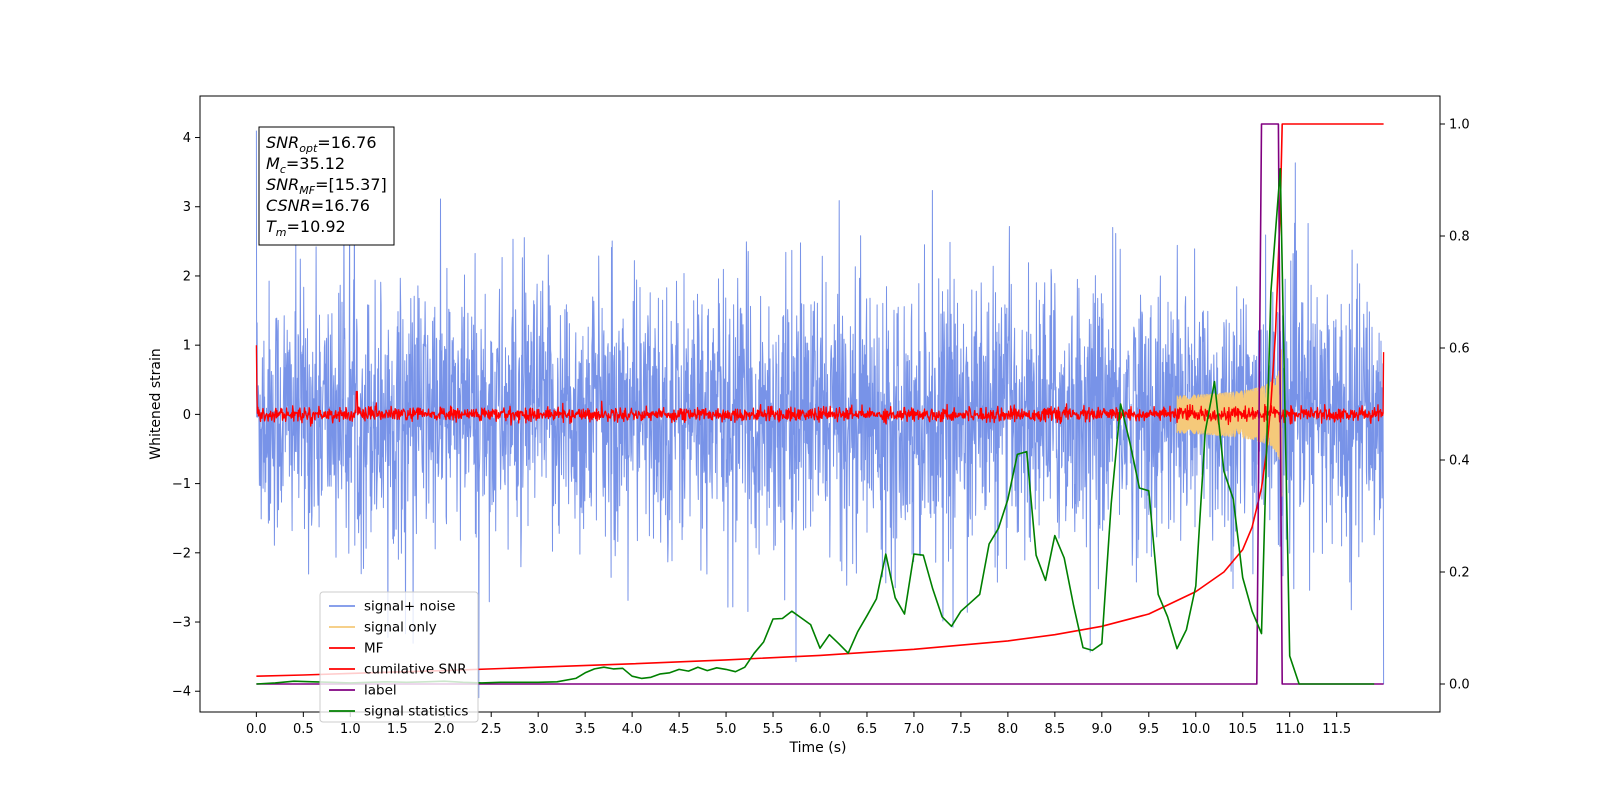 The height and width of the screenshot is (800, 1600). What do you see at coordinates (1101, 729) in the screenshot?
I see `x-tick-label: 9.0` at bounding box center [1101, 729].